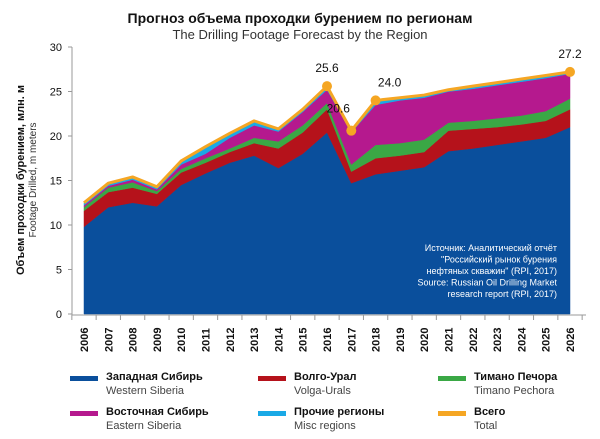 Image resolution: width=600 pixels, height=439 pixels. I want to click on y-tick-label: 5, so click(59, 271).